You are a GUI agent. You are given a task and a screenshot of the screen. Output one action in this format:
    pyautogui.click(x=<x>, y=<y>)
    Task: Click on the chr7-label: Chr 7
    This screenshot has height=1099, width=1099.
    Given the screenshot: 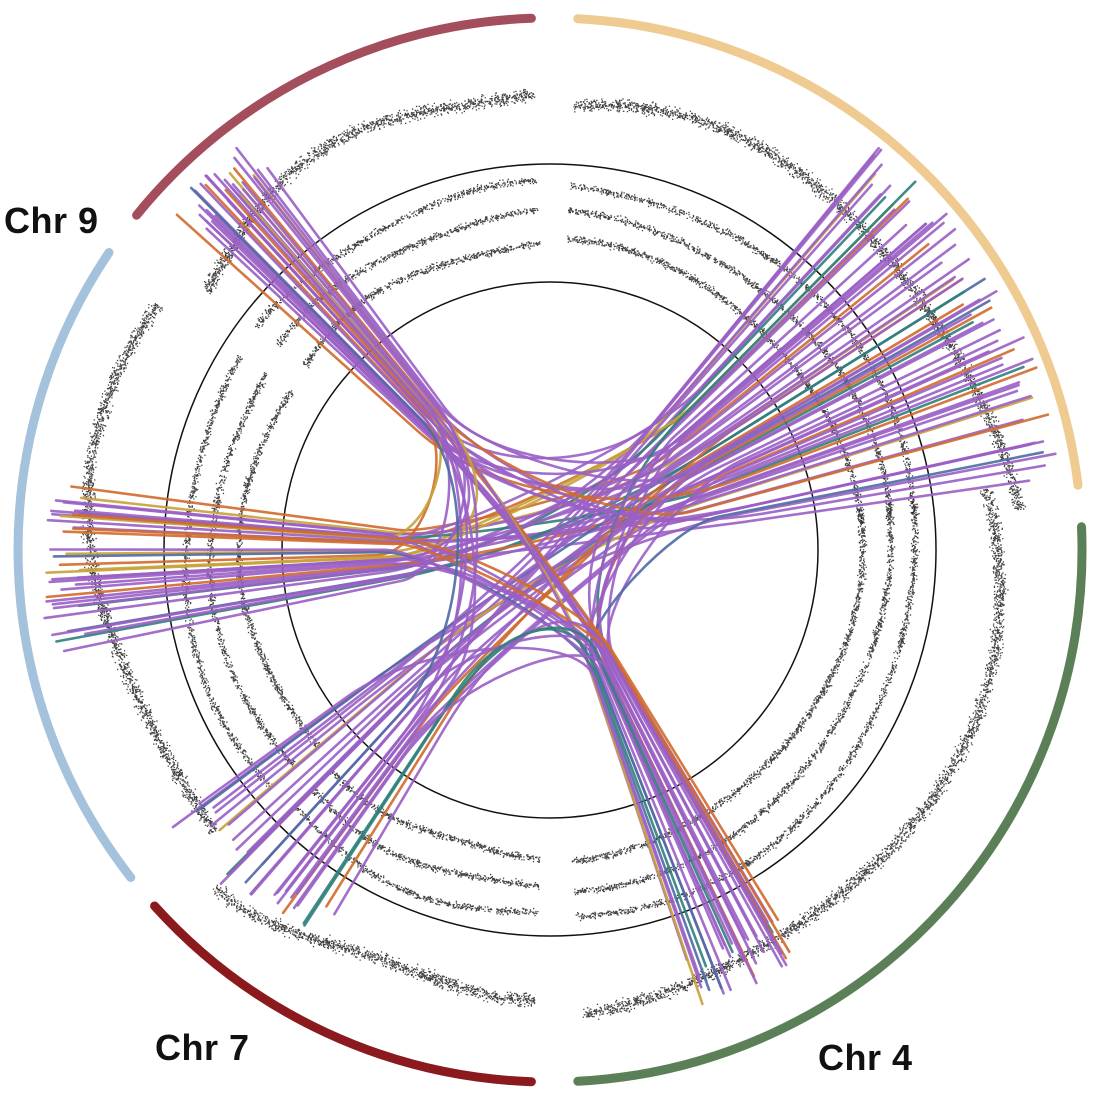 What is the action you would take?
    pyautogui.click(x=202, y=1047)
    